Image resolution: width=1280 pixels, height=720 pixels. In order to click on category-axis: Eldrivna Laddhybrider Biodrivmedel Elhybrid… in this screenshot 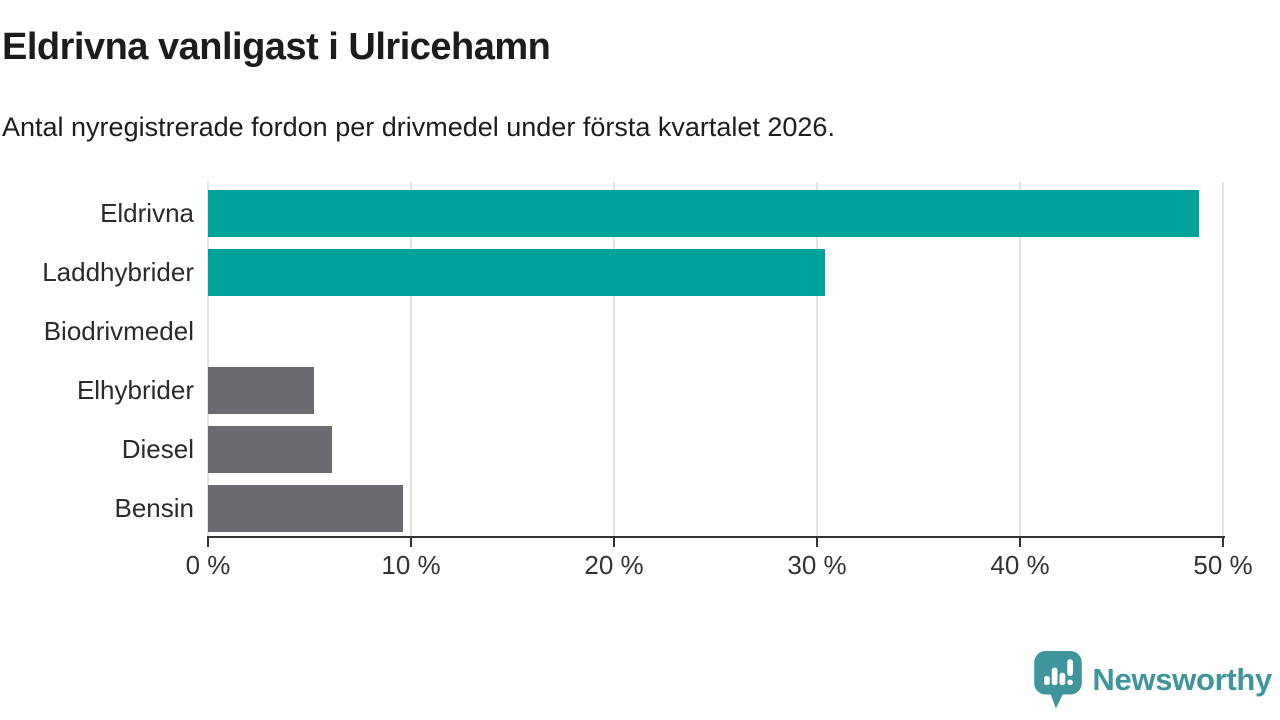, I will do `click(97, 359)`.